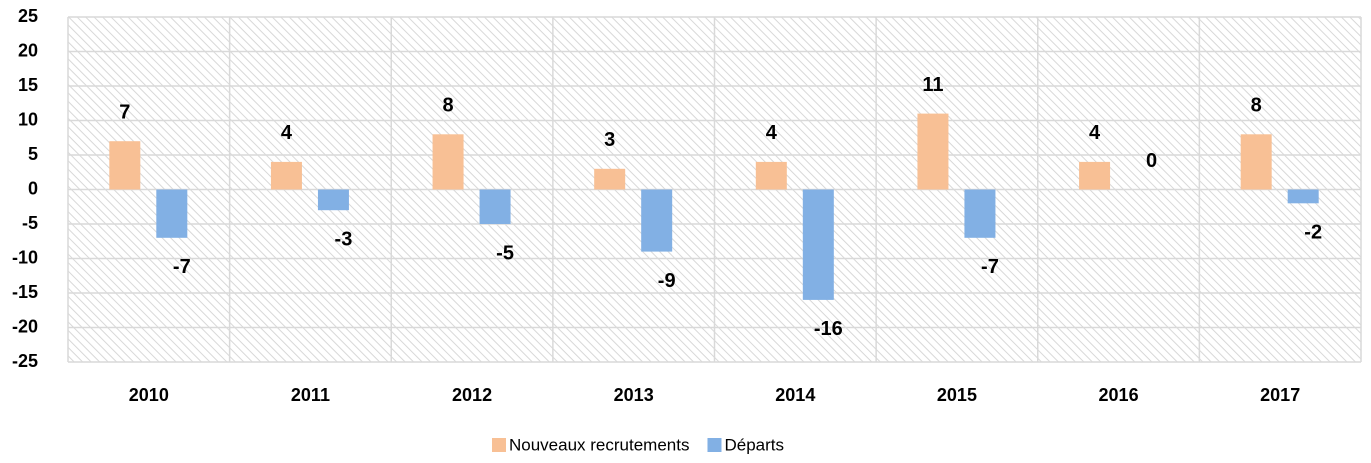 Image resolution: width=1371 pixels, height=463 pixels. I want to click on y-tick-label: 15, so click(28, 85).